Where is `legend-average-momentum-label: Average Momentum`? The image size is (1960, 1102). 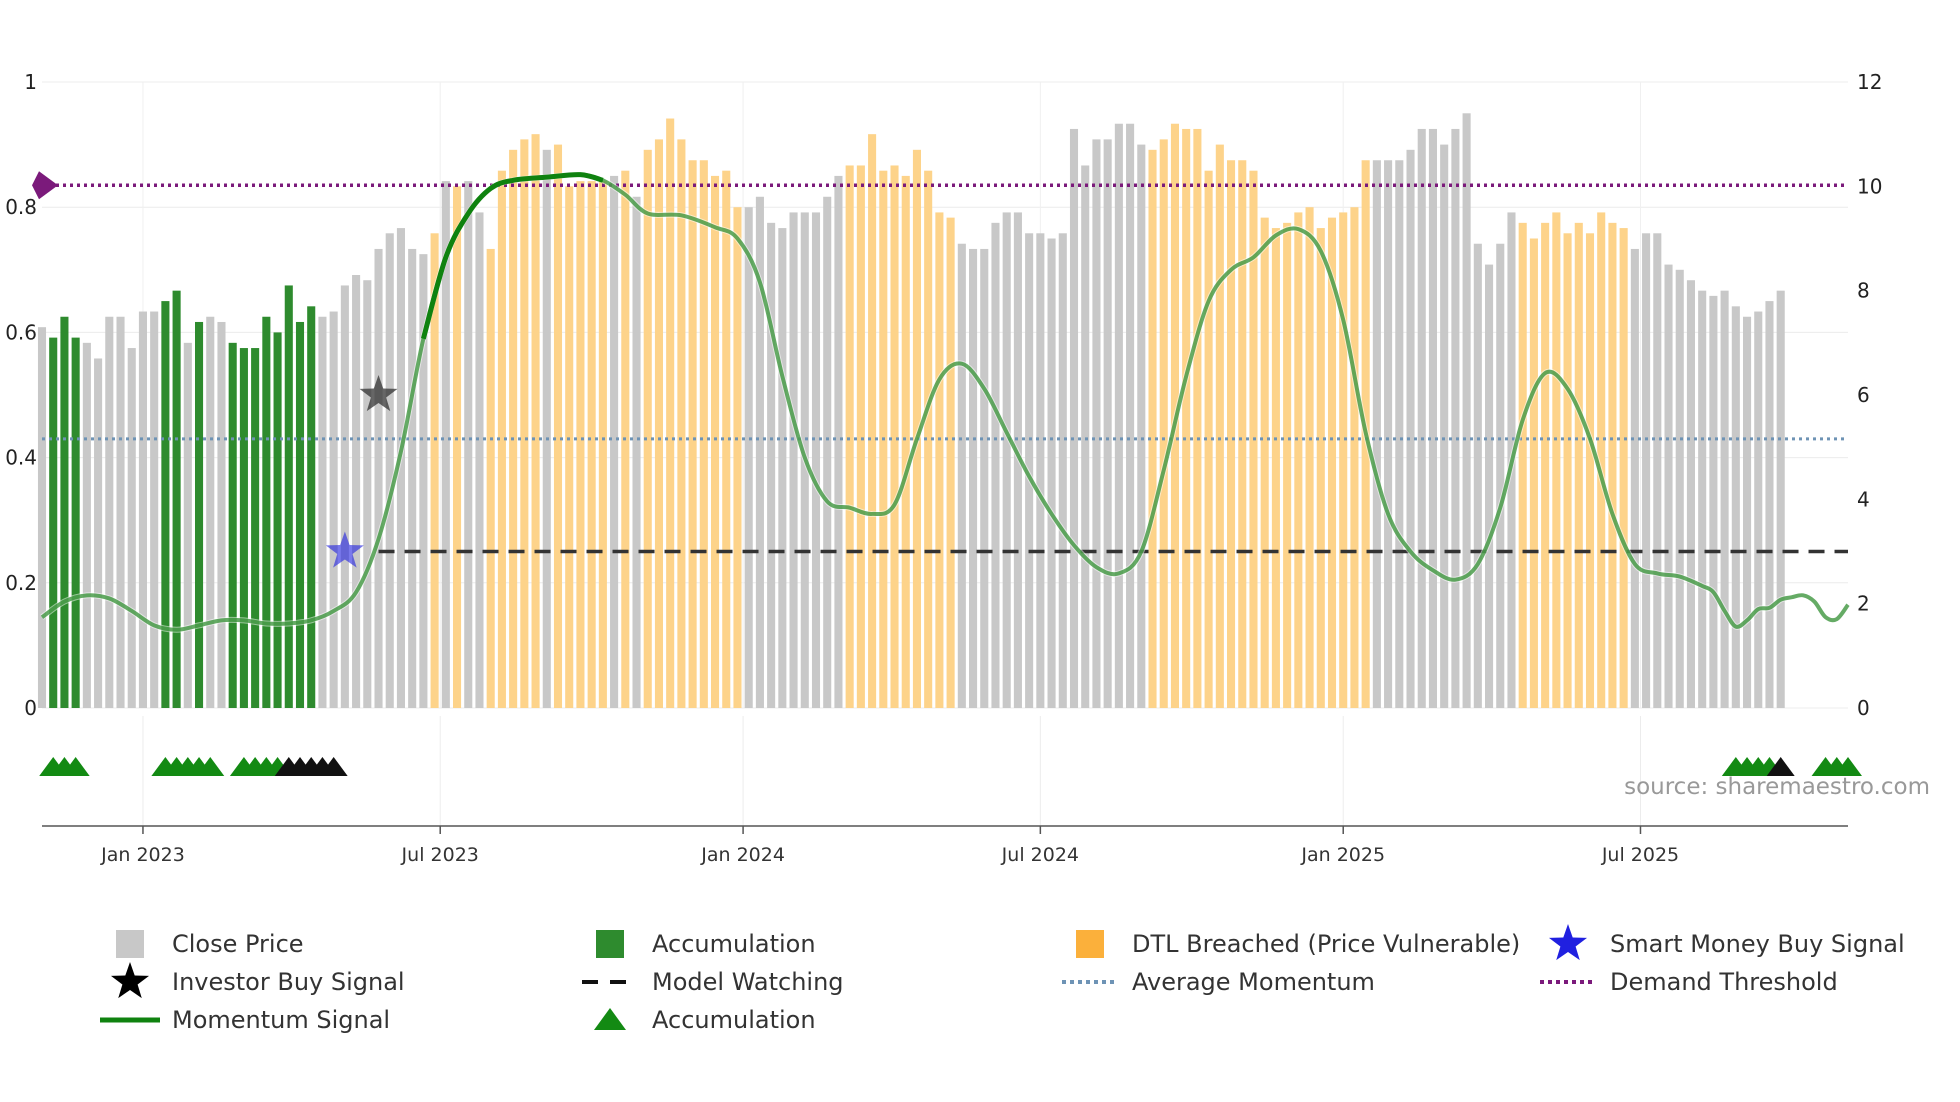 legend-average-momentum-label: Average Momentum is located at coordinates (1253, 982).